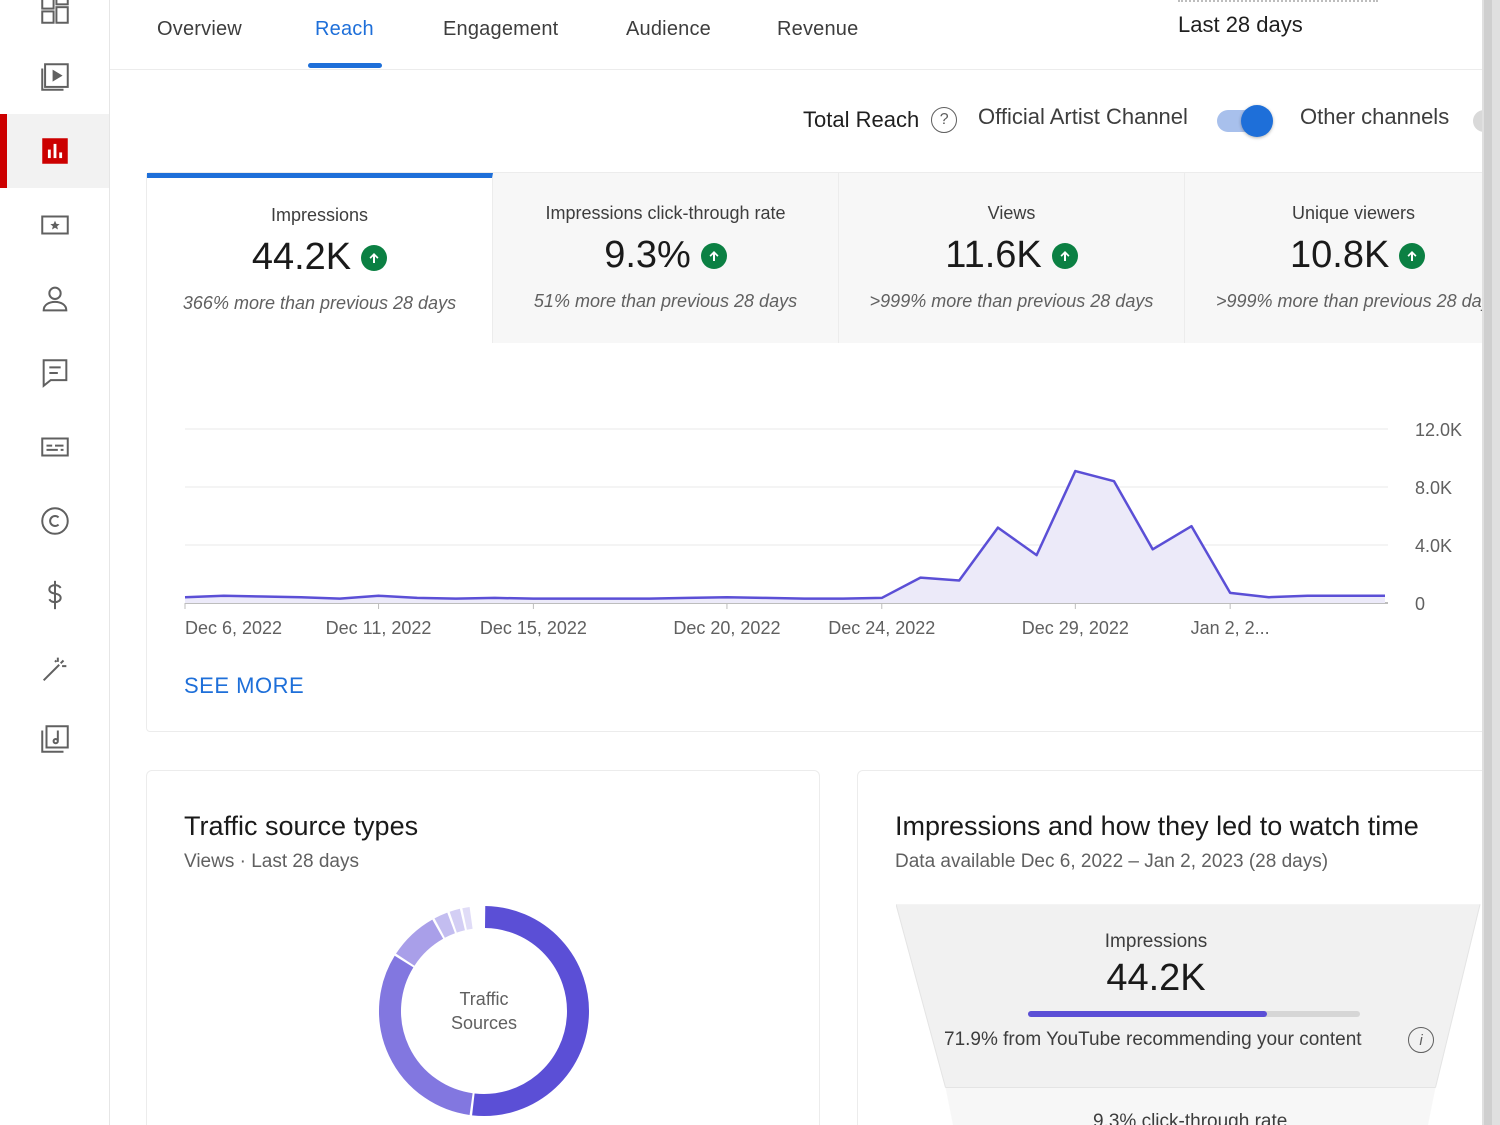  What do you see at coordinates (501, 29) in the screenshot?
I see `tab-engagement: Engagement` at bounding box center [501, 29].